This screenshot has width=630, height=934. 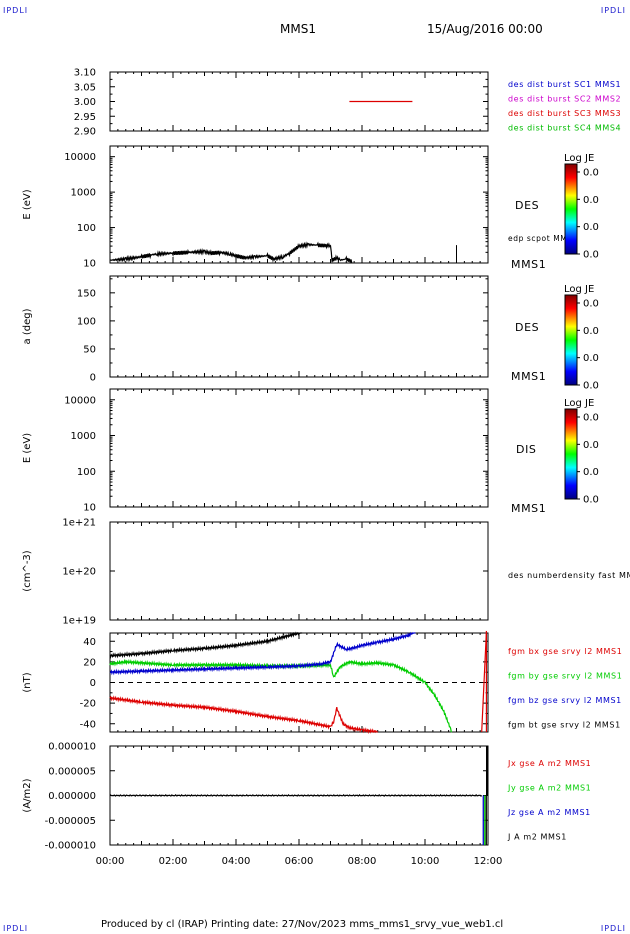 I want to click on panel-density-legend-1: des numberdensity fast MMS1, so click(x=569, y=575).